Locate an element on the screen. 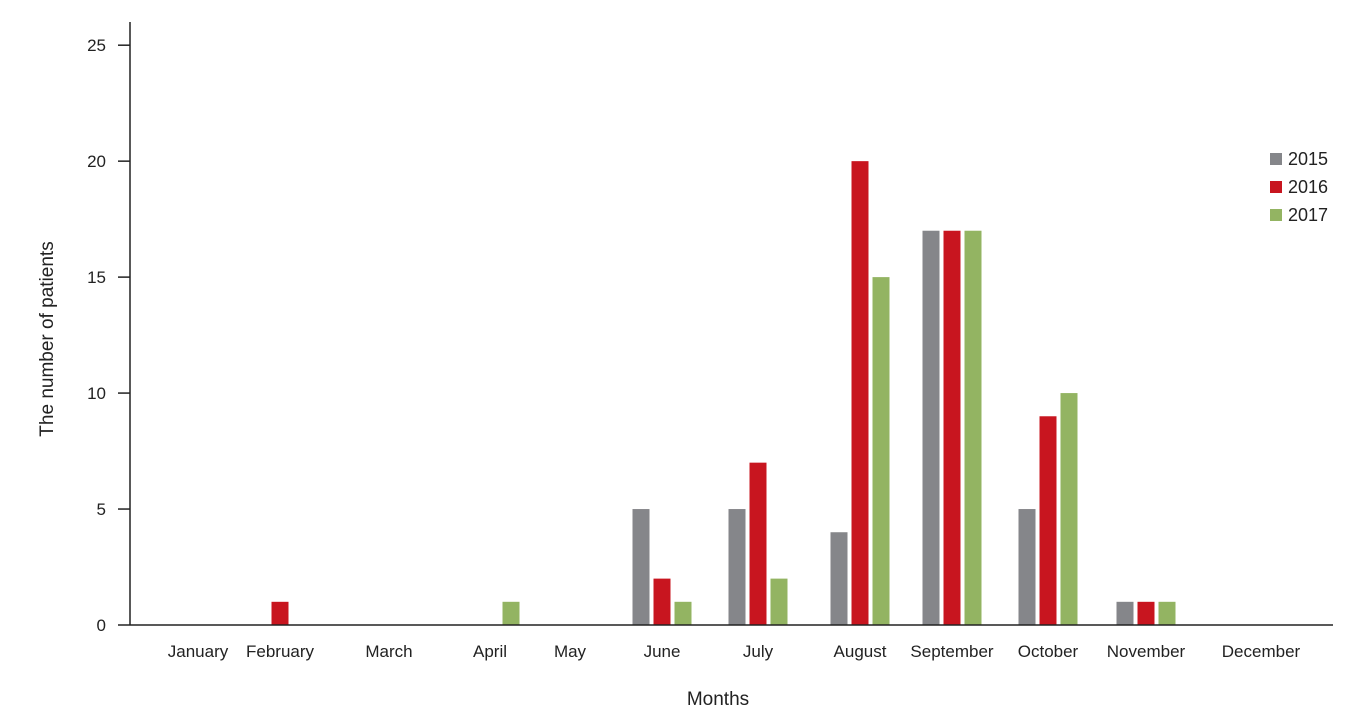 The height and width of the screenshot is (713, 1368). x-tick-label-june: June is located at coordinates (662, 651).